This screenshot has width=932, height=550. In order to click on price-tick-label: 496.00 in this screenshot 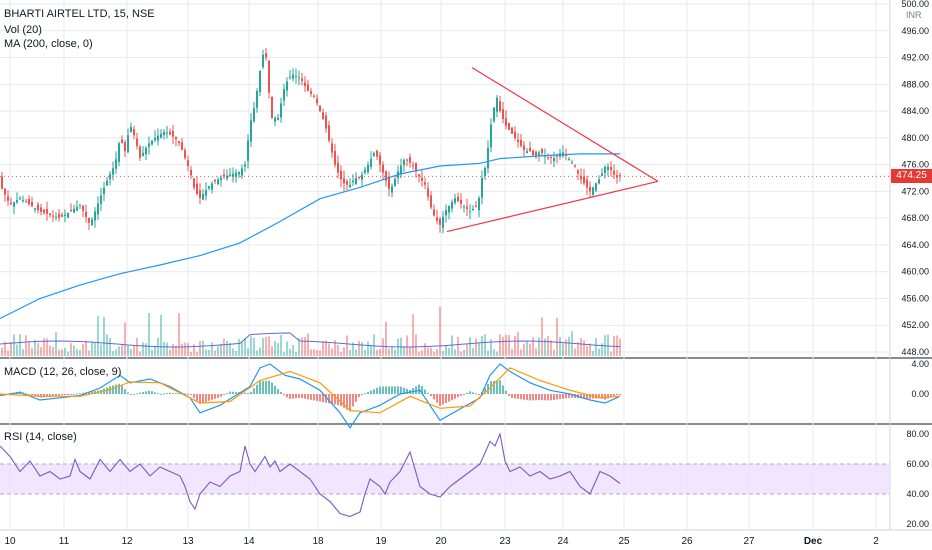, I will do `click(915, 31)`.